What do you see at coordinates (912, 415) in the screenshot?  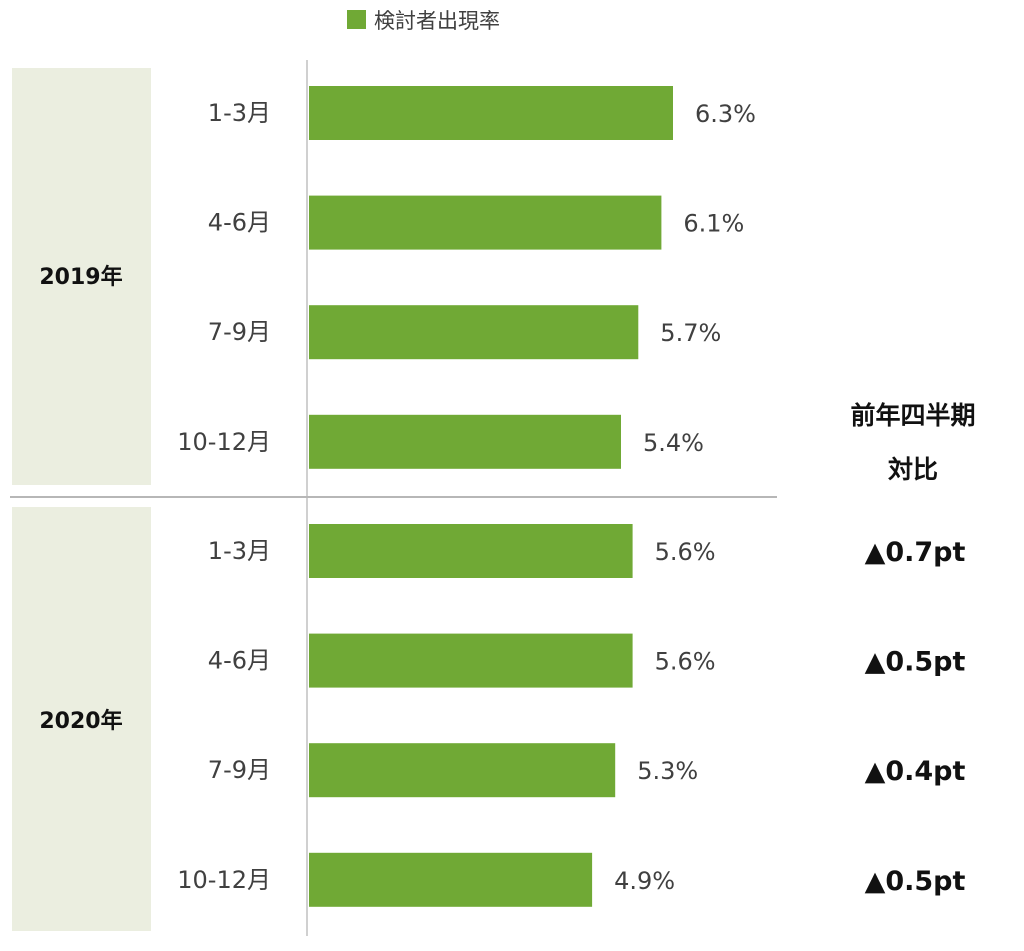 I see `yoy-header-line1: 前年四半期` at bounding box center [912, 415].